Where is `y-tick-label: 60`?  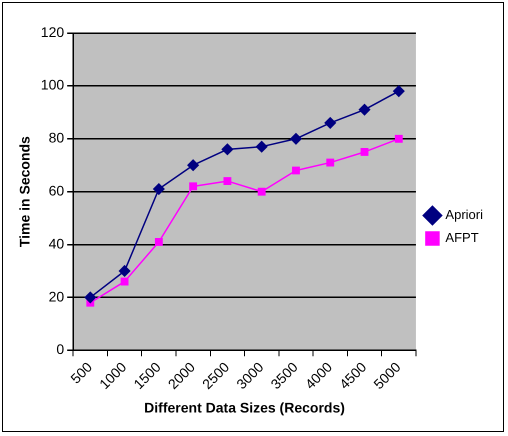
y-tick-label: 60 is located at coordinates (56, 190).